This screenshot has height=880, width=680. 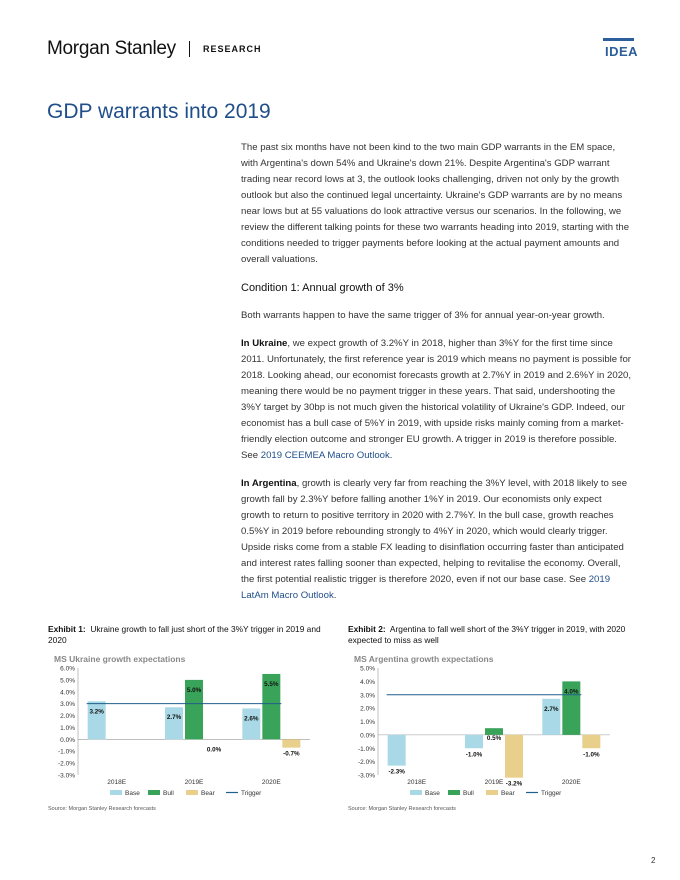 I want to click on page-number: 2, so click(x=653, y=860).